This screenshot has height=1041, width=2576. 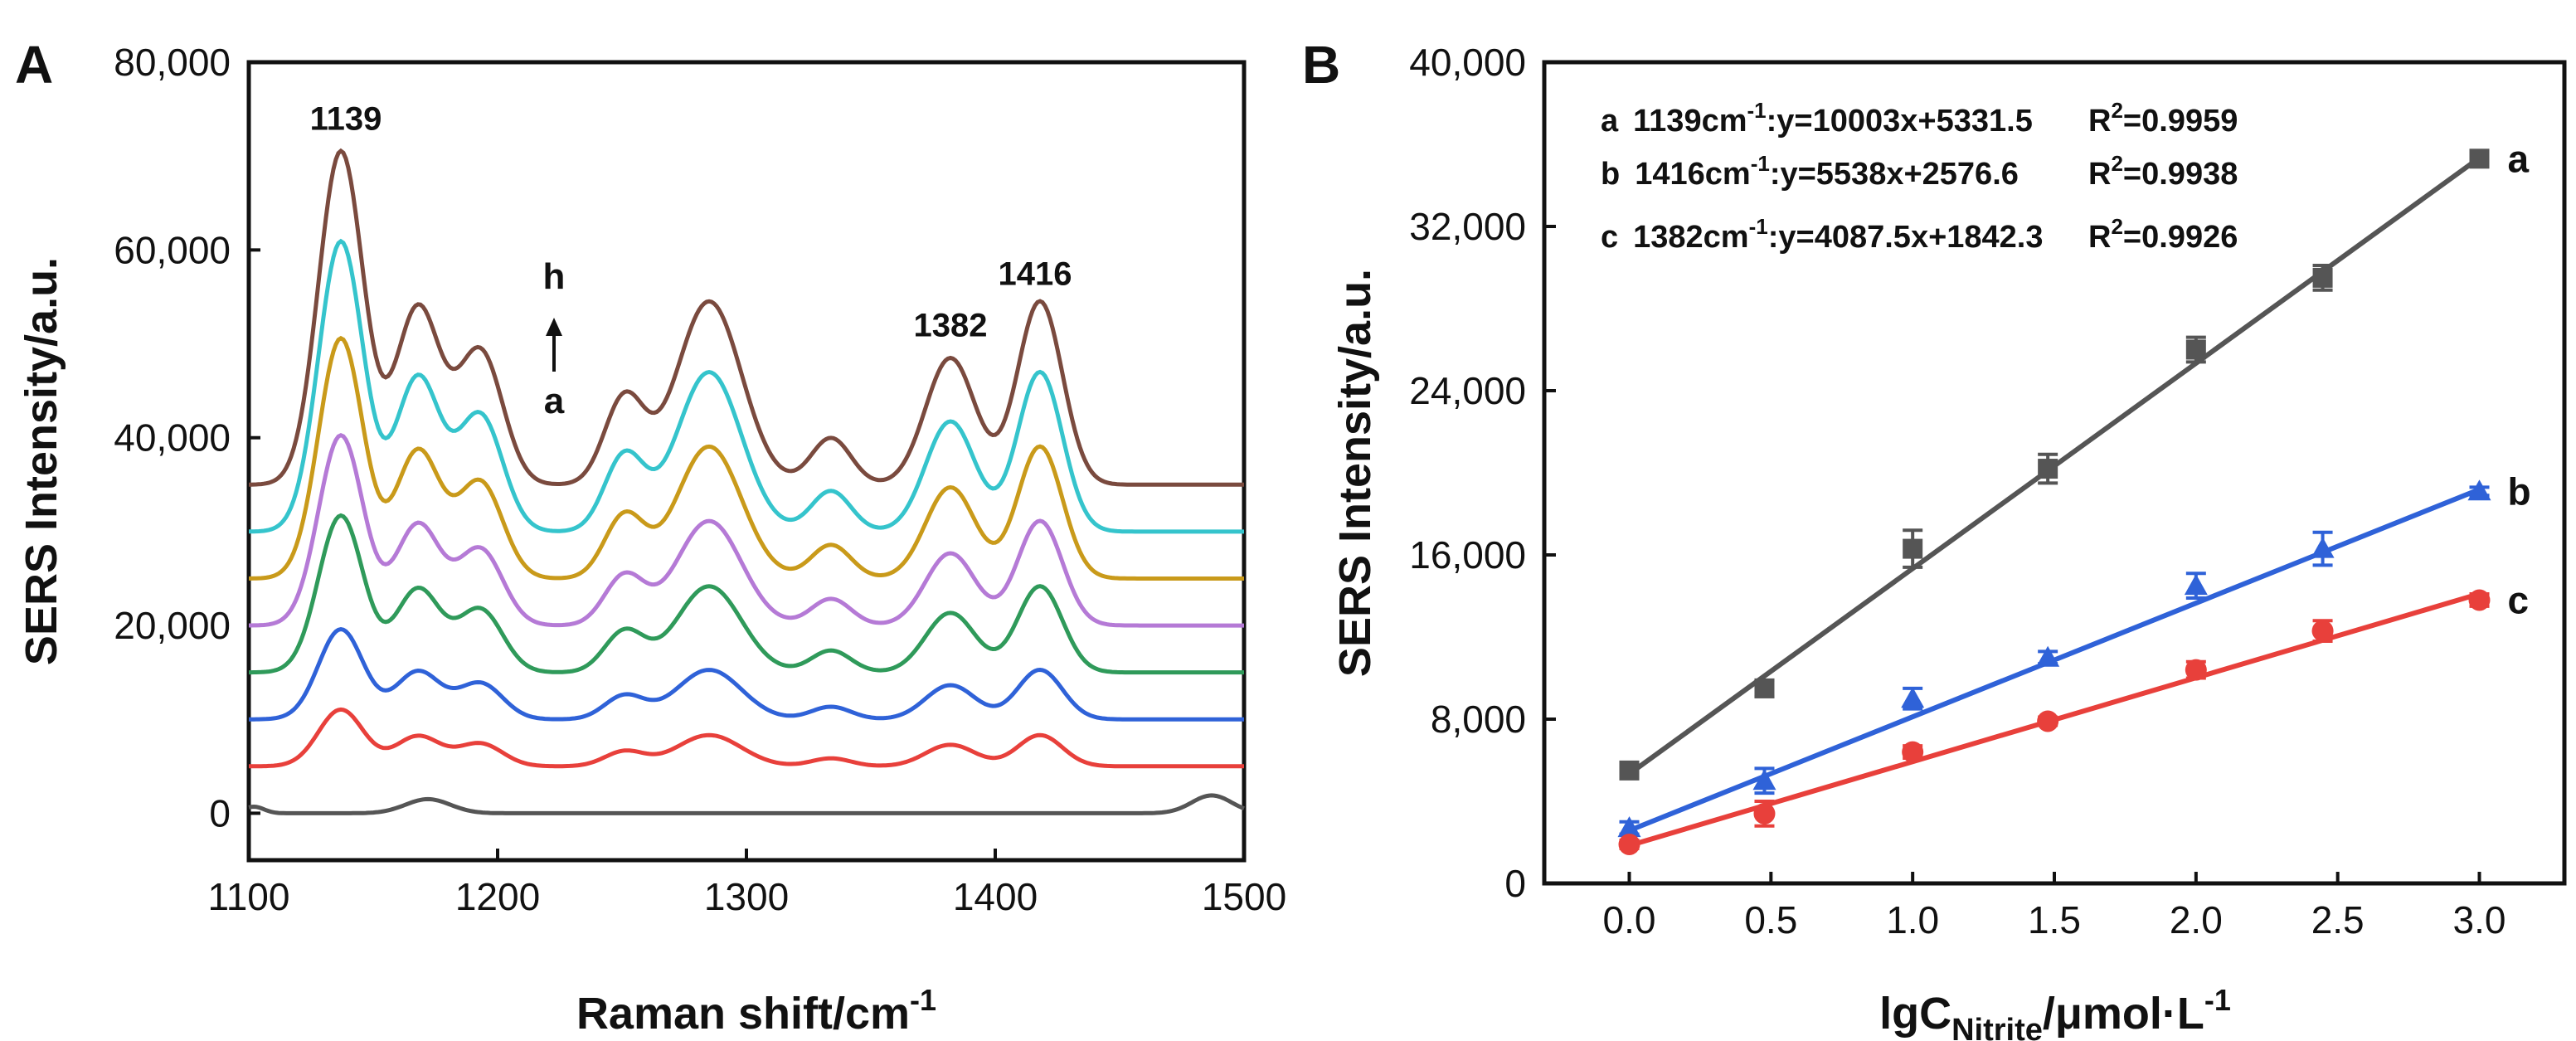 What do you see at coordinates (2163, 171) in the screenshot?
I see `r2-b: R2=0.9938` at bounding box center [2163, 171].